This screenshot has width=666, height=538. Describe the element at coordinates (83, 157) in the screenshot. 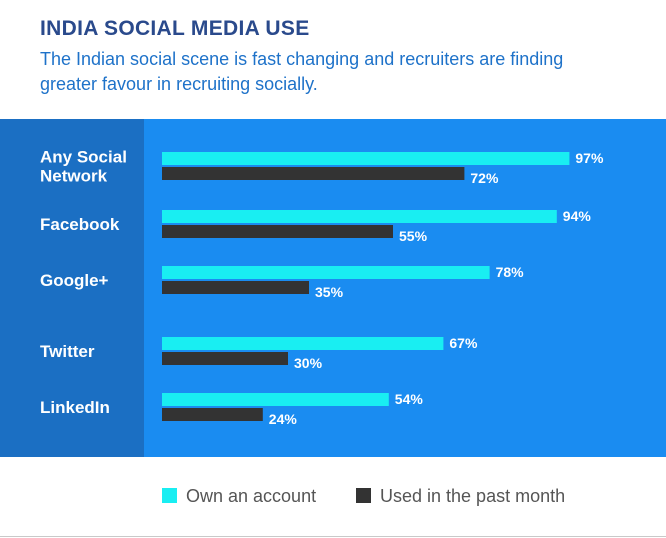

I see `category-label-0-line-0: Any Social` at that location.